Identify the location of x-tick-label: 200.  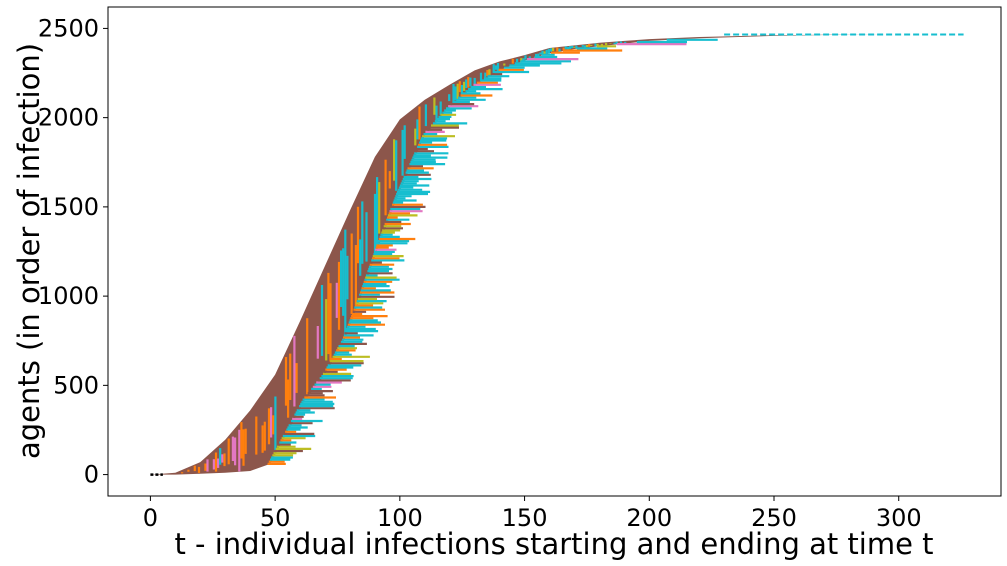
(649, 518).